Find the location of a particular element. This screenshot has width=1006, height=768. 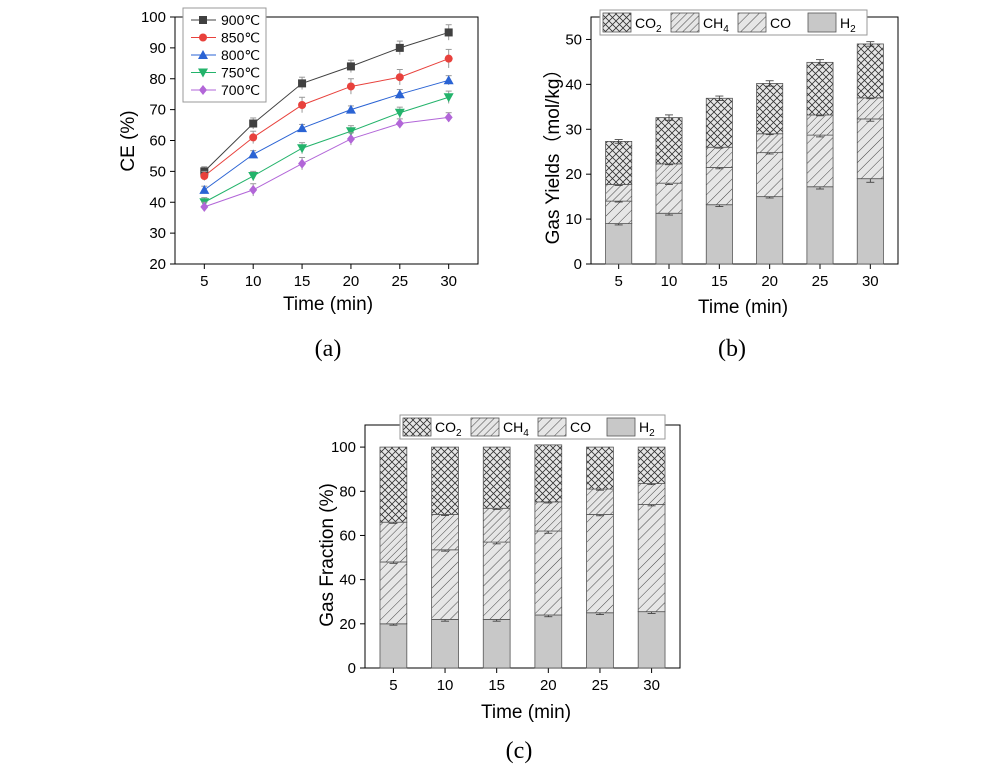

panel-b-x-tick-label: 15 is located at coordinates (719, 281).